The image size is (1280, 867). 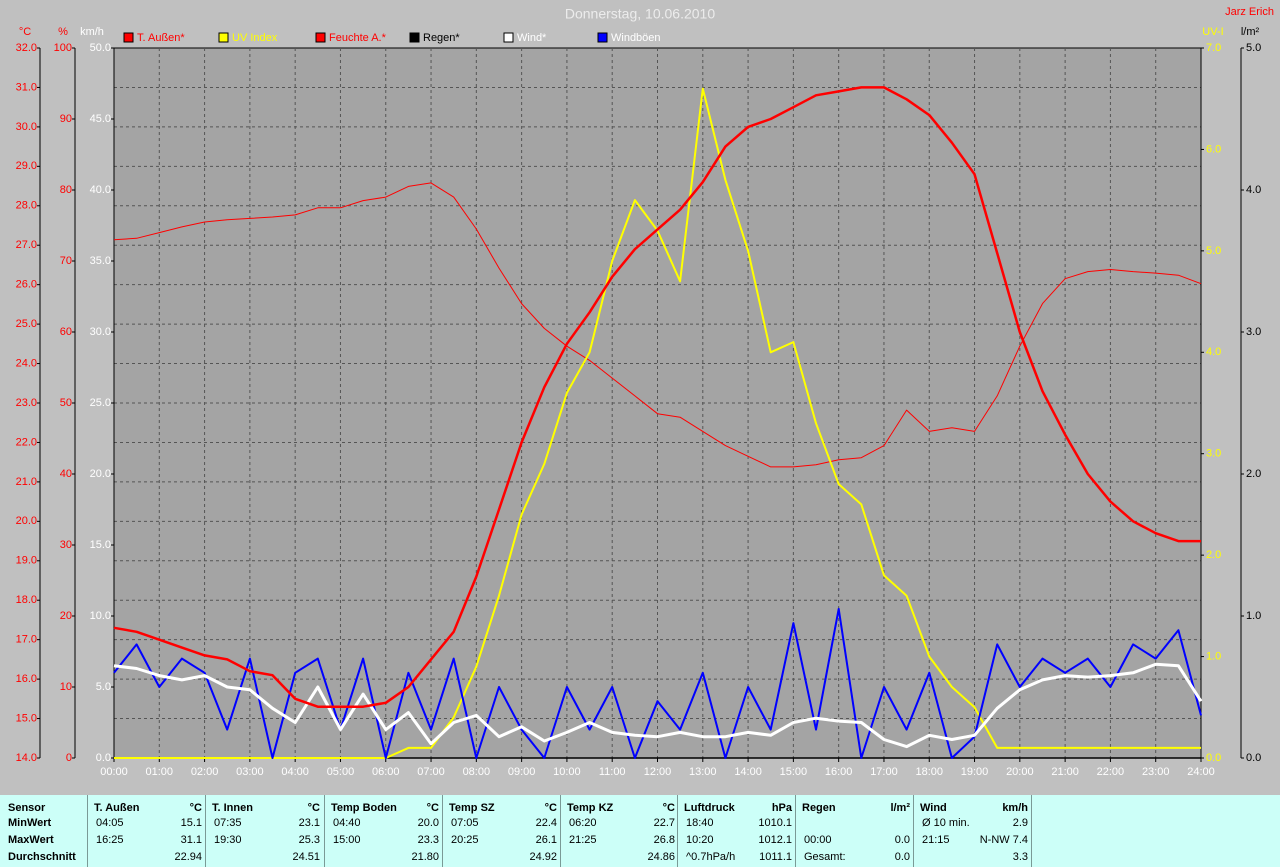 I want to click on x-tick-label: 15:00, so click(x=794, y=772).